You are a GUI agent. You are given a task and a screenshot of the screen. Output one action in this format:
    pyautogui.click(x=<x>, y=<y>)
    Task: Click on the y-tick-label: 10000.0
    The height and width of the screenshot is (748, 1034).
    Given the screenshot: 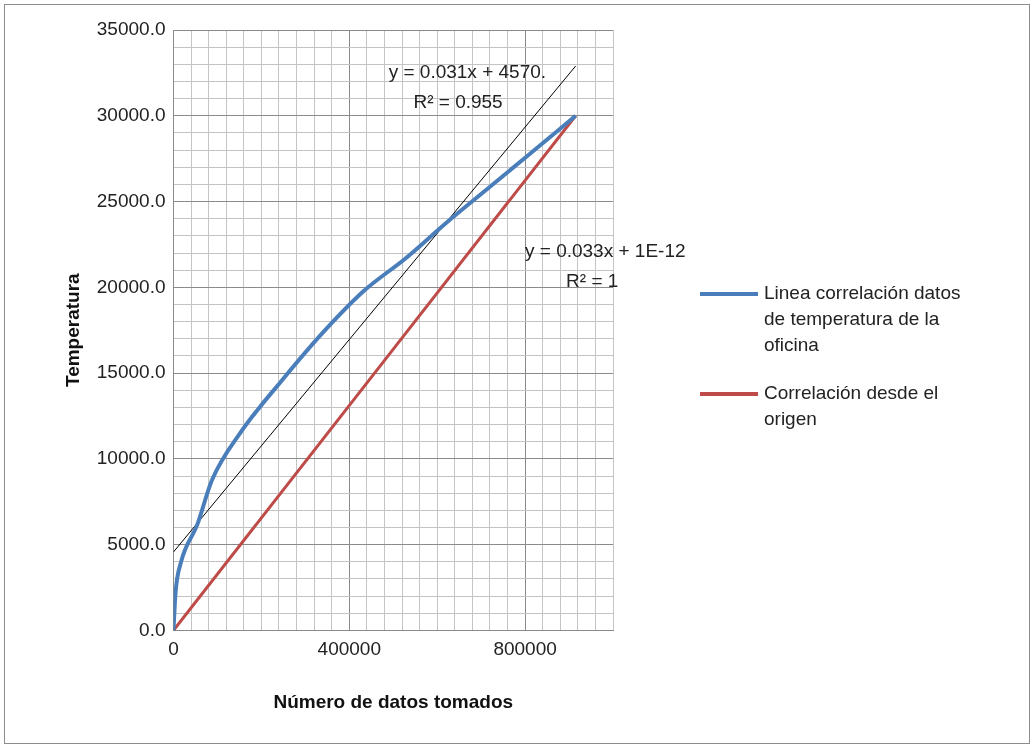 What is the action you would take?
    pyautogui.click(x=131, y=458)
    